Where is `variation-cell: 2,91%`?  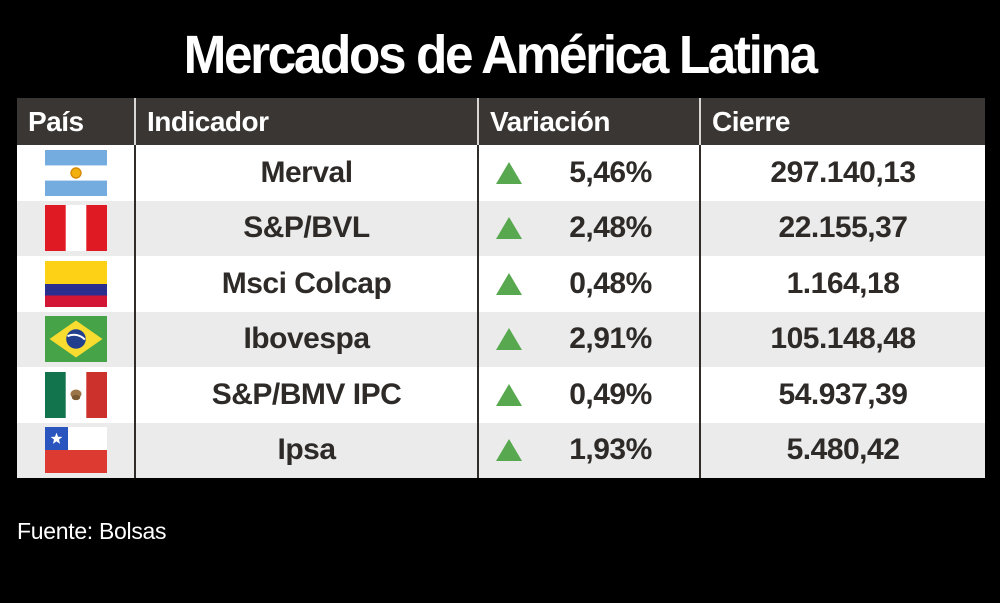
variation-cell: 2,91% is located at coordinates (588, 339).